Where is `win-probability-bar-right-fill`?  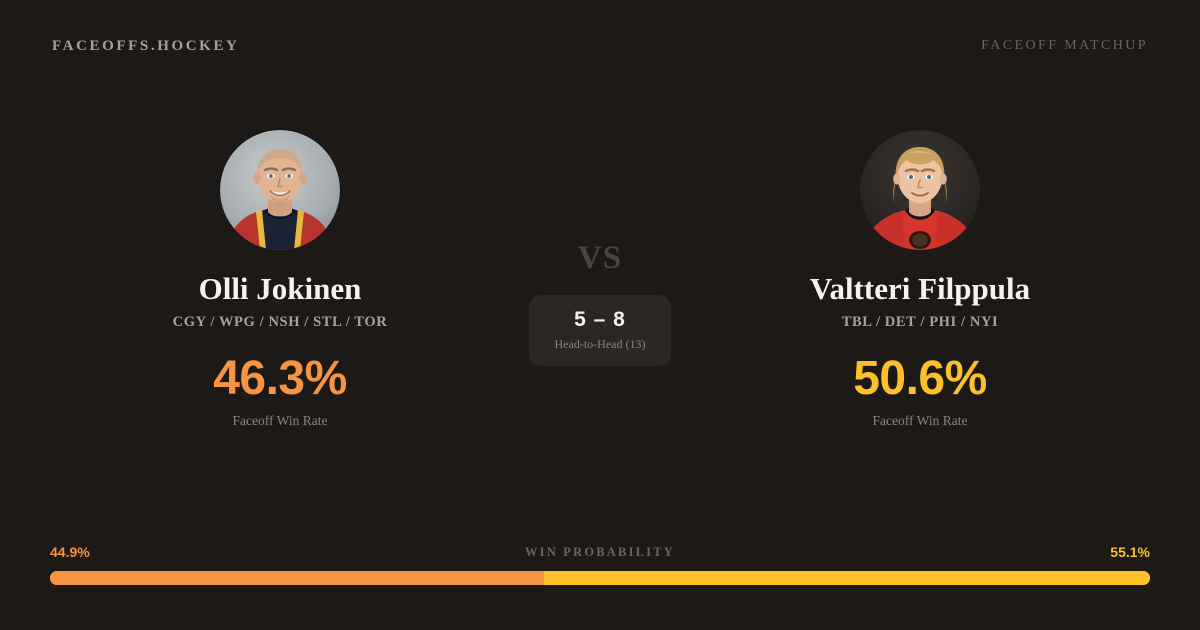
win-probability-bar-right-fill is located at coordinates (846, 578).